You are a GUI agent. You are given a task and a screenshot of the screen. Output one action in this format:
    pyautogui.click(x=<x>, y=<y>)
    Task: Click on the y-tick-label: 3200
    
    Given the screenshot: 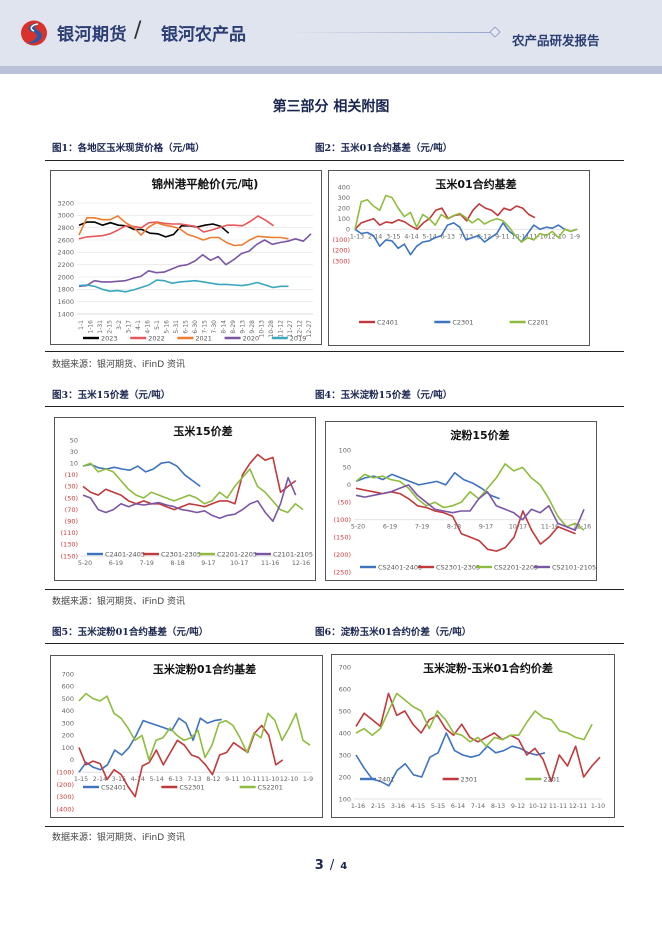 What is the action you would take?
    pyautogui.click(x=65, y=203)
    